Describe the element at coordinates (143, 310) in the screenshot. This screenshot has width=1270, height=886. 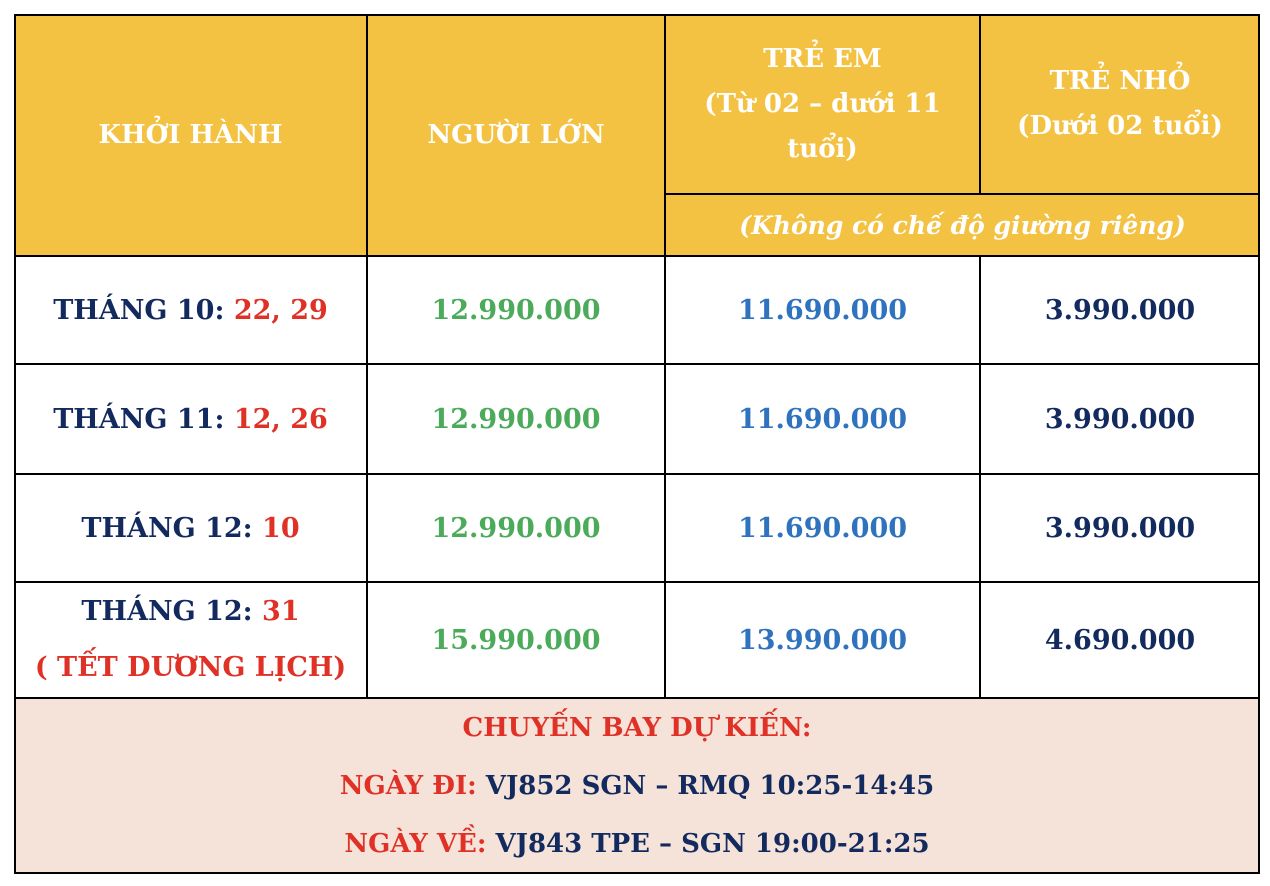
I see `month-label: THÁNG 10:` at that location.